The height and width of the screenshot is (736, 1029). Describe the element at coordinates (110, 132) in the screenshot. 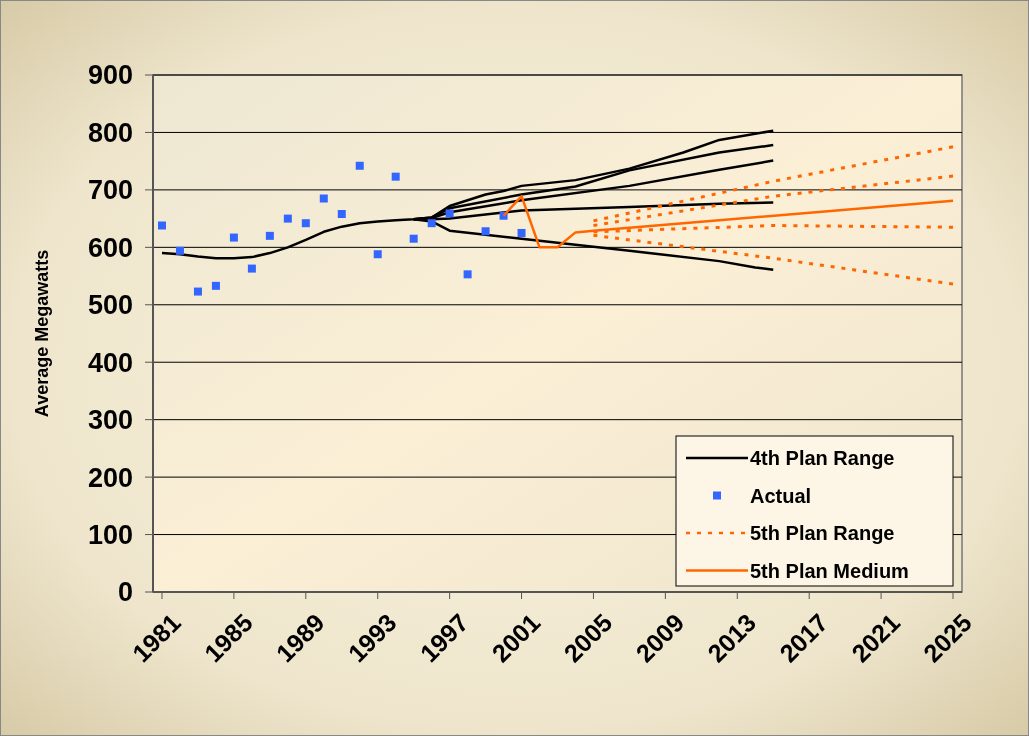

I see `y-tick-label: 800` at that location.